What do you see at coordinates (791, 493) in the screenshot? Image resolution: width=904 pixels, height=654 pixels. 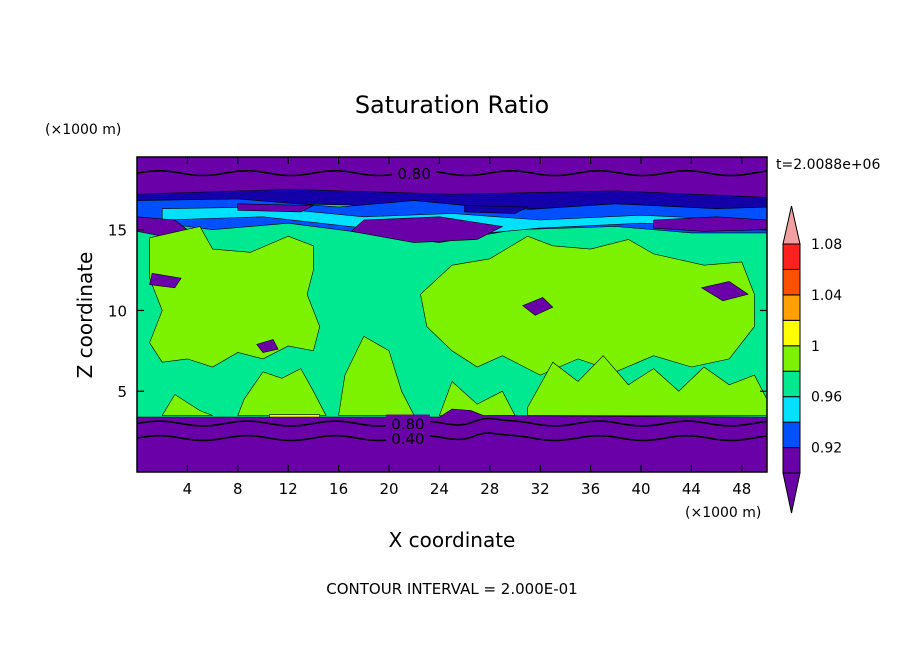 I see `colorbar-bottom-arrow` at bounding box center [791, 493].